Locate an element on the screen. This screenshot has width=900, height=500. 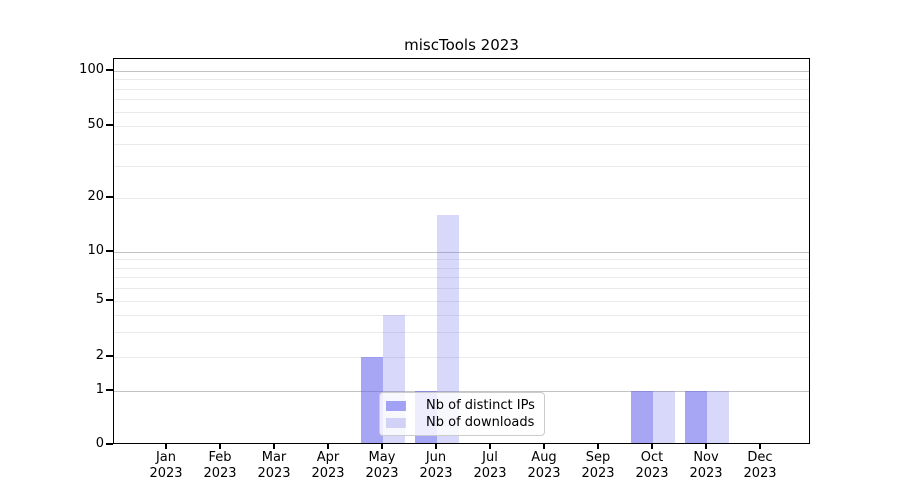
y-tick-label-0: 0 is located at coordinates (99, 443).